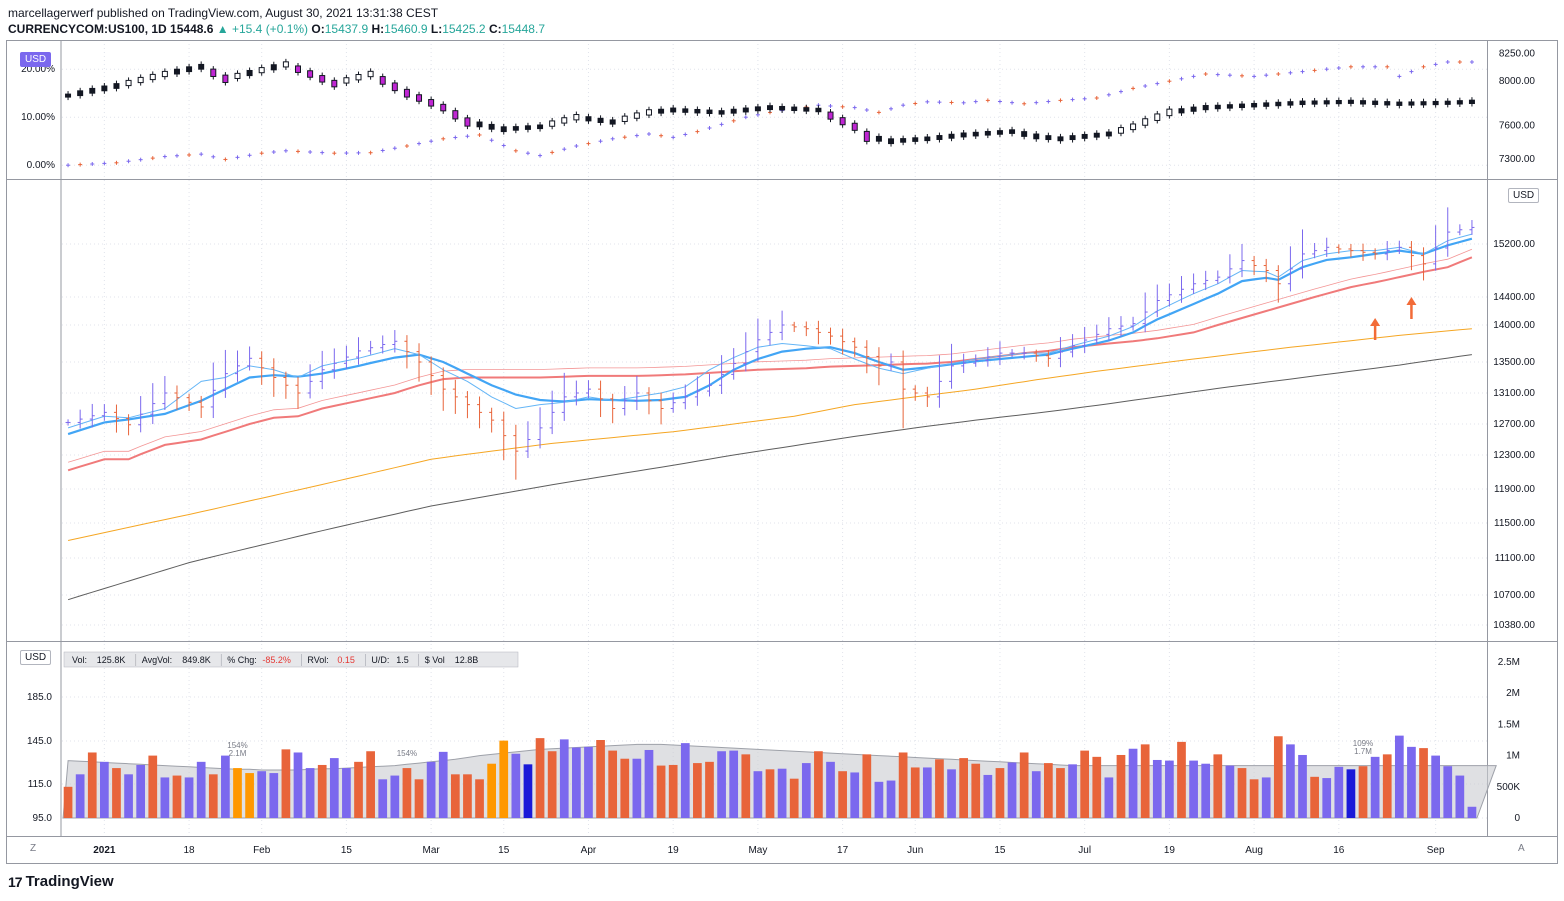  Describe the element at coordinates (317, 660) in the screenshot. I see `volume-info-label: RVol:` at that location.